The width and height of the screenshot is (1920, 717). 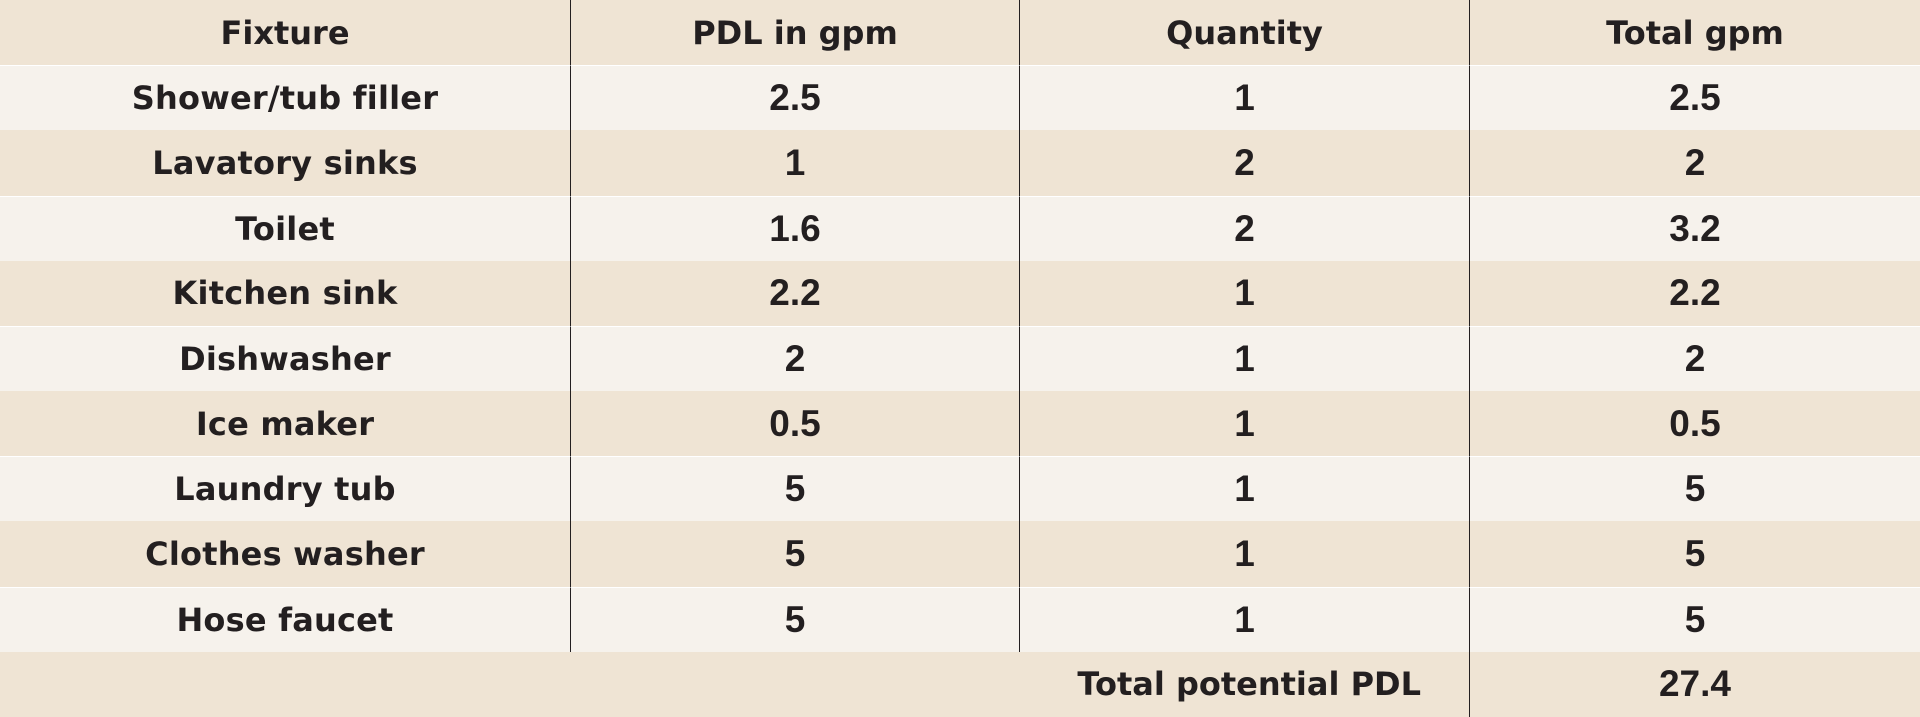 I want to click on fixture-cell: Dishwasher, so click(x=285, y=358).